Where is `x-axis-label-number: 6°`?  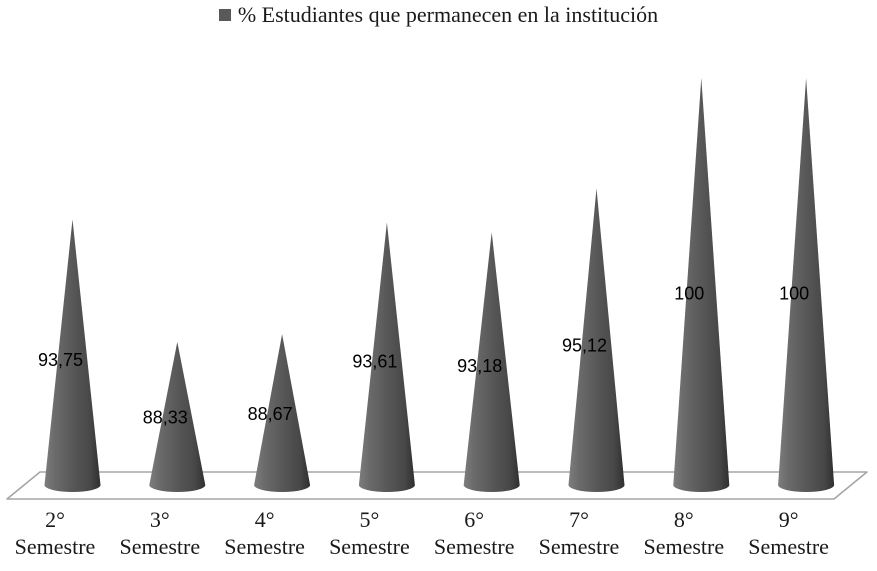 x-axis-label-number: 6° is located at coordinates (474, 519).